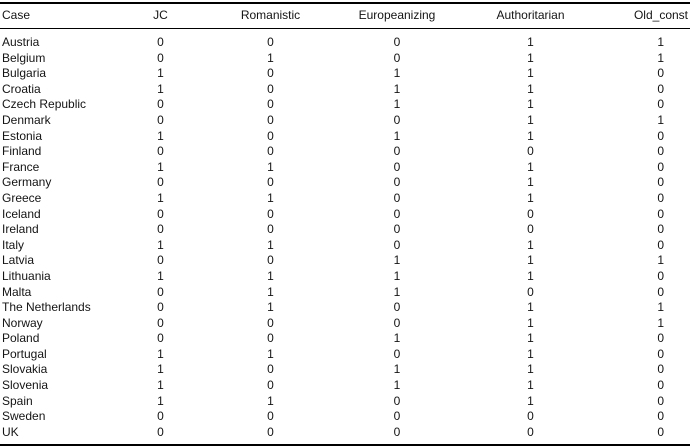 This screenshot has width=690, height=448. I want to click on column-header-romanistic: Romanistic, so click(270, 16).